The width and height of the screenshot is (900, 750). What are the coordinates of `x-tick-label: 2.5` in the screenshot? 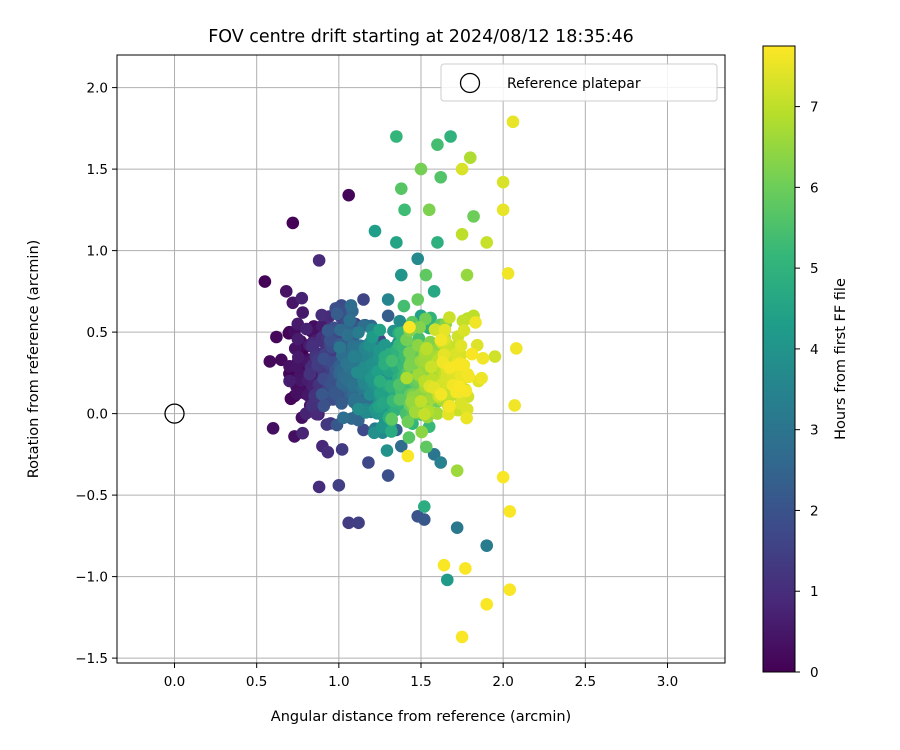 It's located at (585, 682).